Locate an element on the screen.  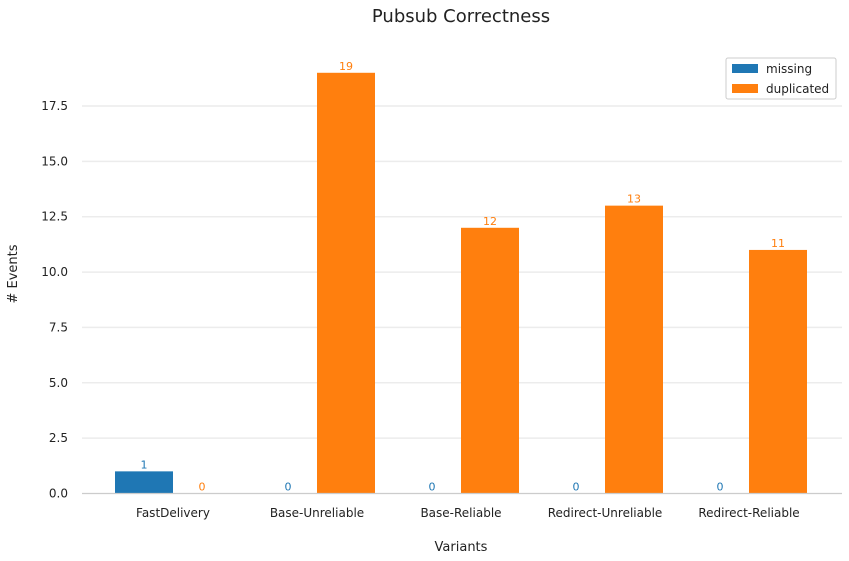
x-tick-label: FastDelivery is located at coordinates (173, 513).